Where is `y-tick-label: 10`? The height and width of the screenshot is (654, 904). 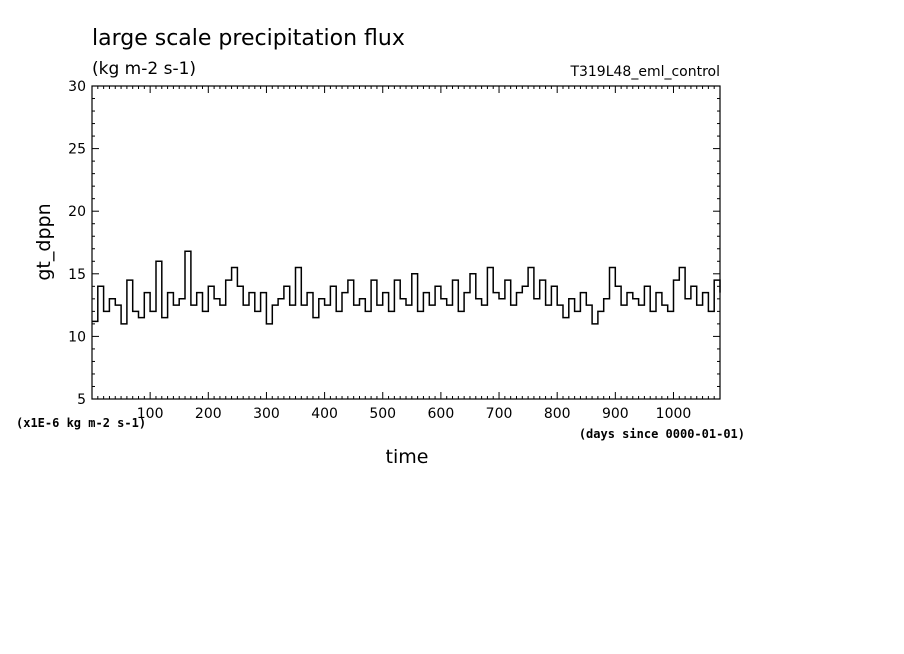
y-tick-label: 10 is located at coordinates (77, 337).